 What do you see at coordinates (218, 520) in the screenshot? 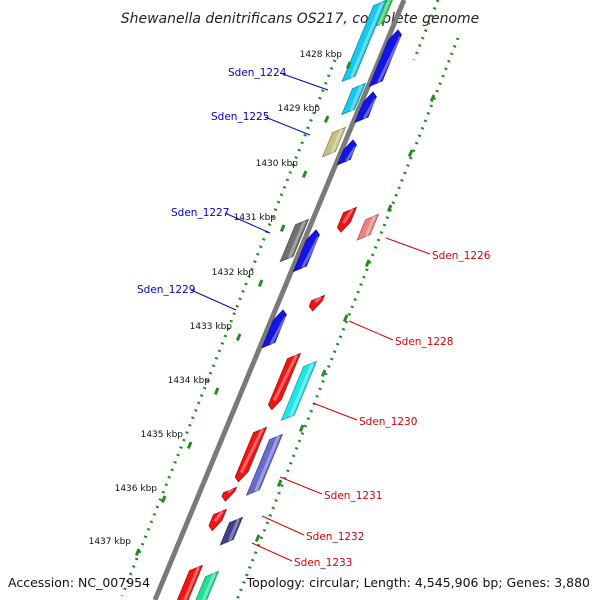
I see `gene-block-sden-1233a` at bounding box center [218, 520].